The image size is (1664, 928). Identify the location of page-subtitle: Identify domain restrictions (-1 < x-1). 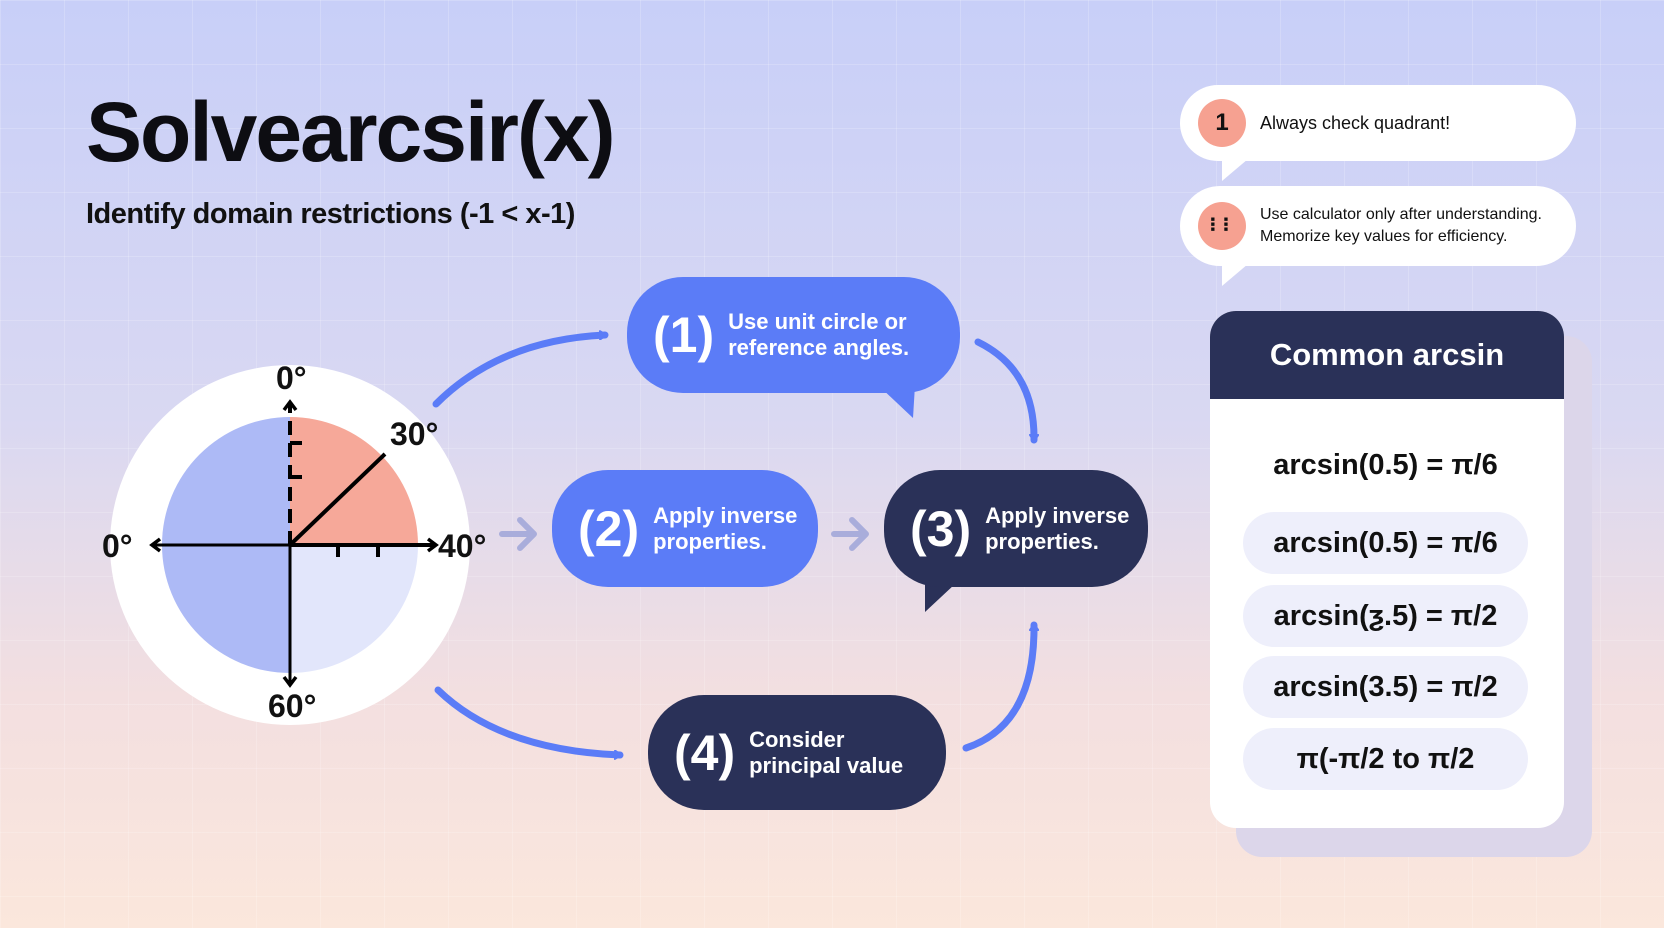
(330, 214).